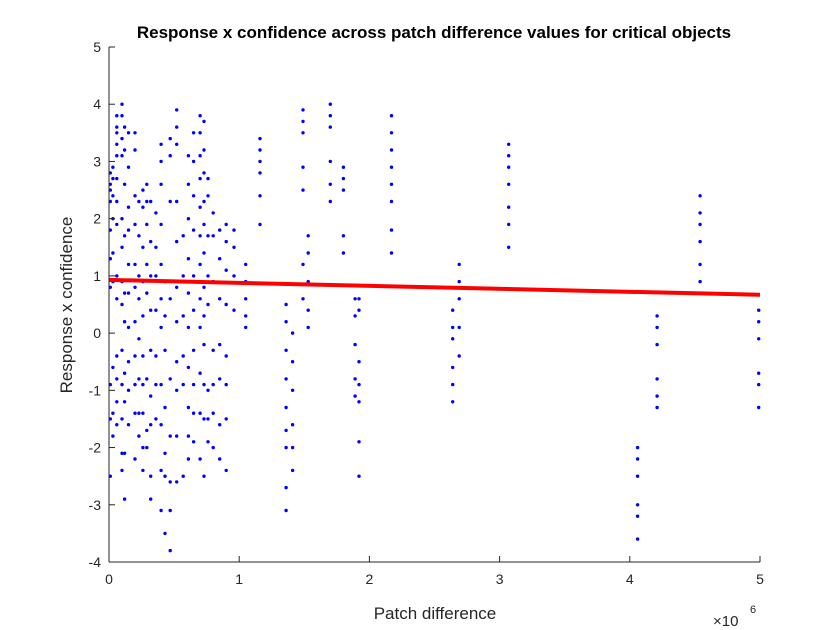 The height and width of the screenshot is (630, 840). Describe the element at coordinates (109, 579) in the screenshot. I see `x-tick-label: 0` at that location.